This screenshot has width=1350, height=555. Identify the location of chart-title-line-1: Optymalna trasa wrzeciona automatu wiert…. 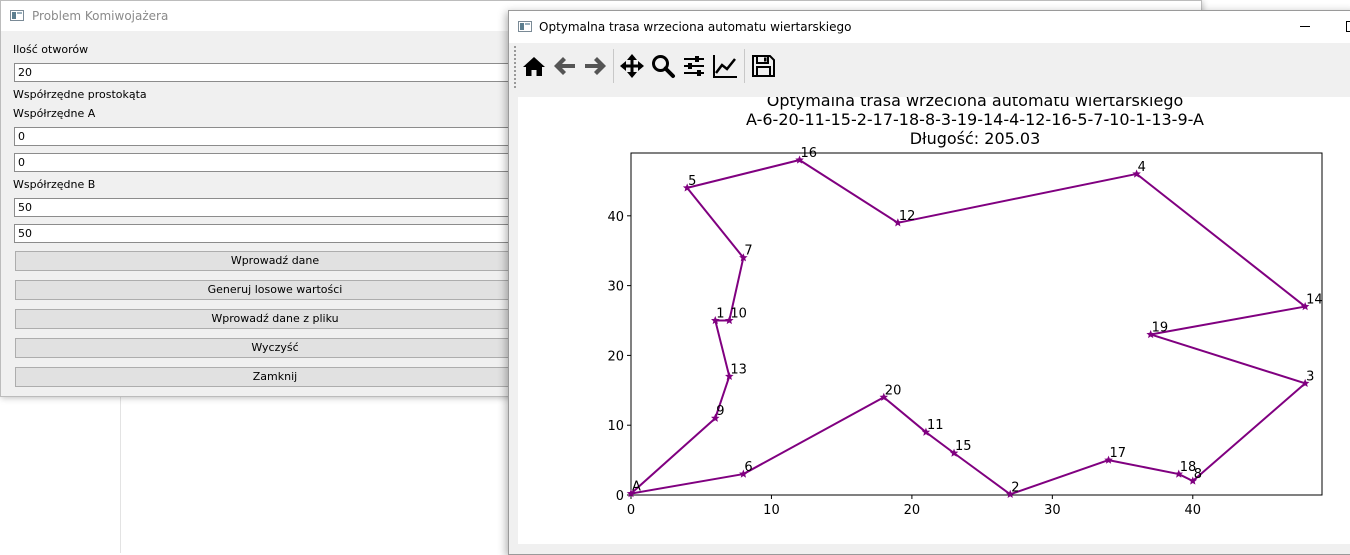
(975, 103).